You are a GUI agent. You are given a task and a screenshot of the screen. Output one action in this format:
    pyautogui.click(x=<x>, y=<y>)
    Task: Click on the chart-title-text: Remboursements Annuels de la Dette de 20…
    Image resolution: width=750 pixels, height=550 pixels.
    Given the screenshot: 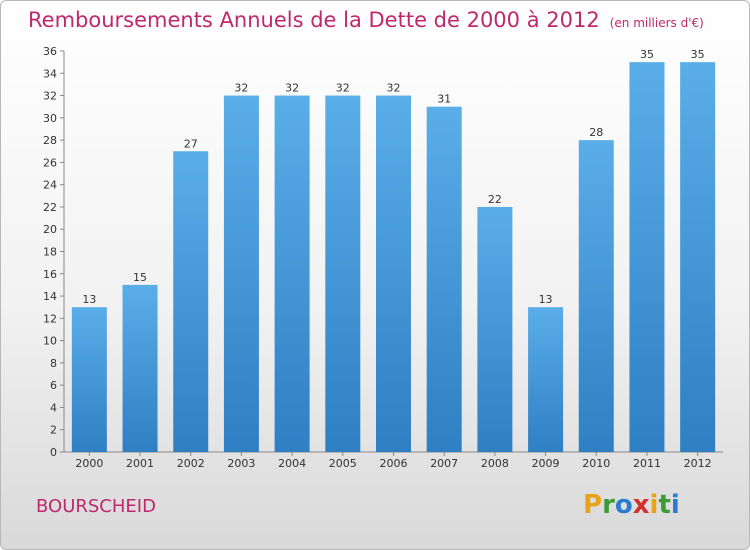 What is the action you would take?
    pyautogui.click(x=314, y=20)
    